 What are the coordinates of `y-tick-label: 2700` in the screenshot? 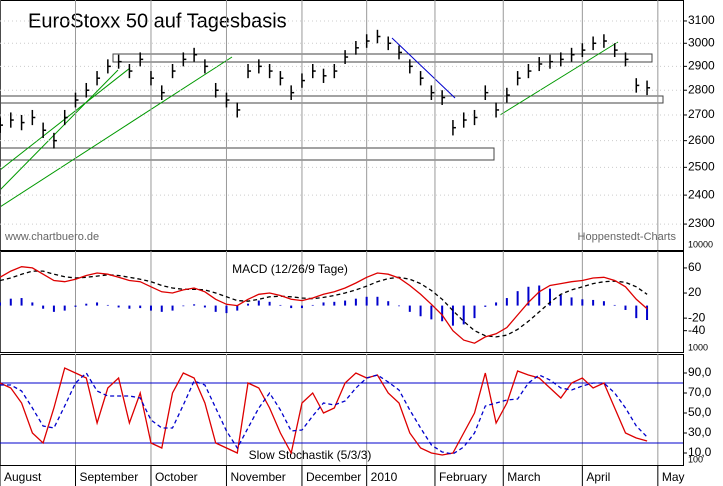 It's located at (701, 114).